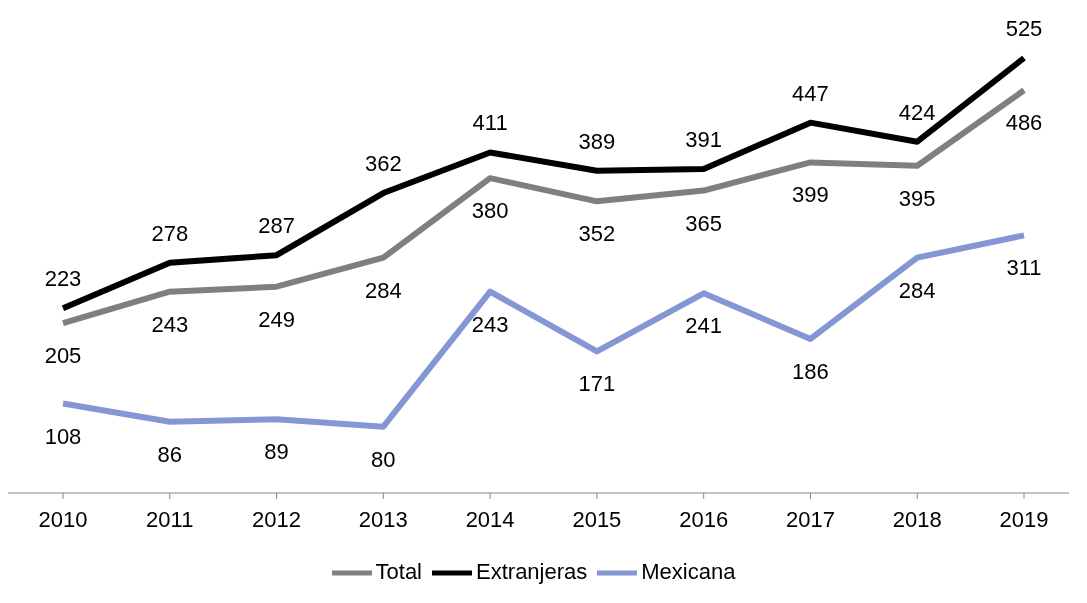 The image size is (1087, 603). I want to click on data-label: 362, so click(383, 164).